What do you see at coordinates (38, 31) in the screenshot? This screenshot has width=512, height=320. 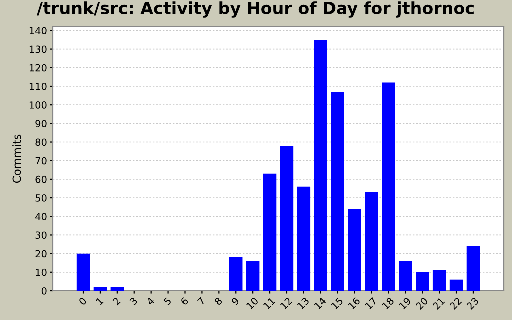 I see `y-tick-label: 140` at bounding box center [38, 31].